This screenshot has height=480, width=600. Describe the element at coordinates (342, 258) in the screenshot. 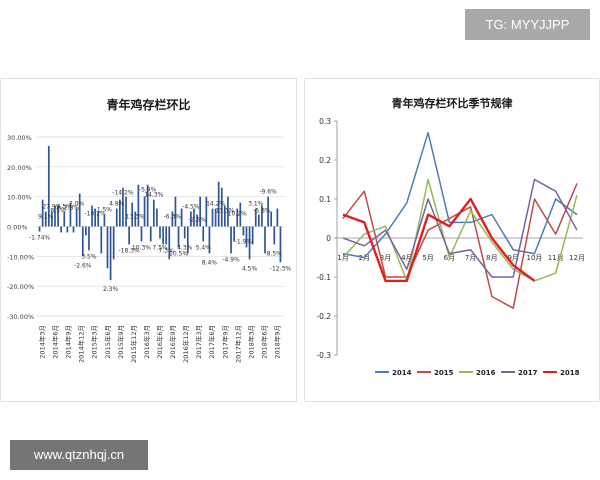

I see `x-tick-label: 1月` at that location.